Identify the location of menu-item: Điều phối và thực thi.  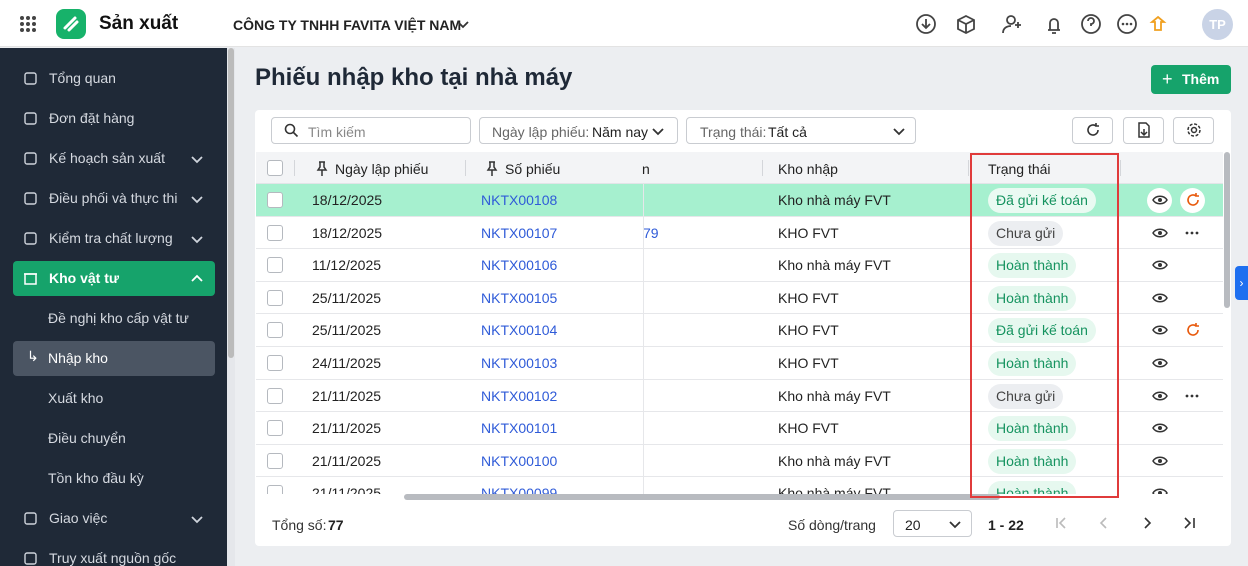
(113, 198).